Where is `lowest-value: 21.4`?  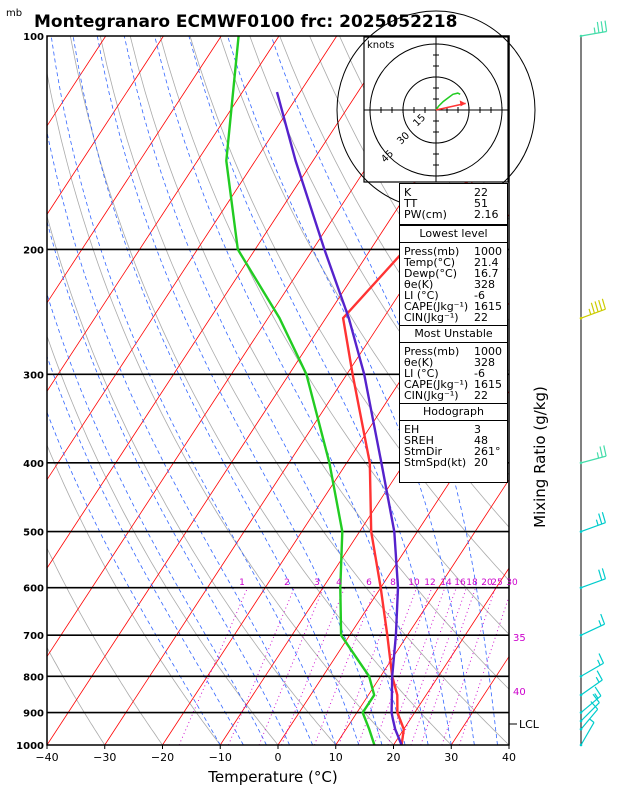
lowest-value: 21.4 is located at coordinates (486, 262).